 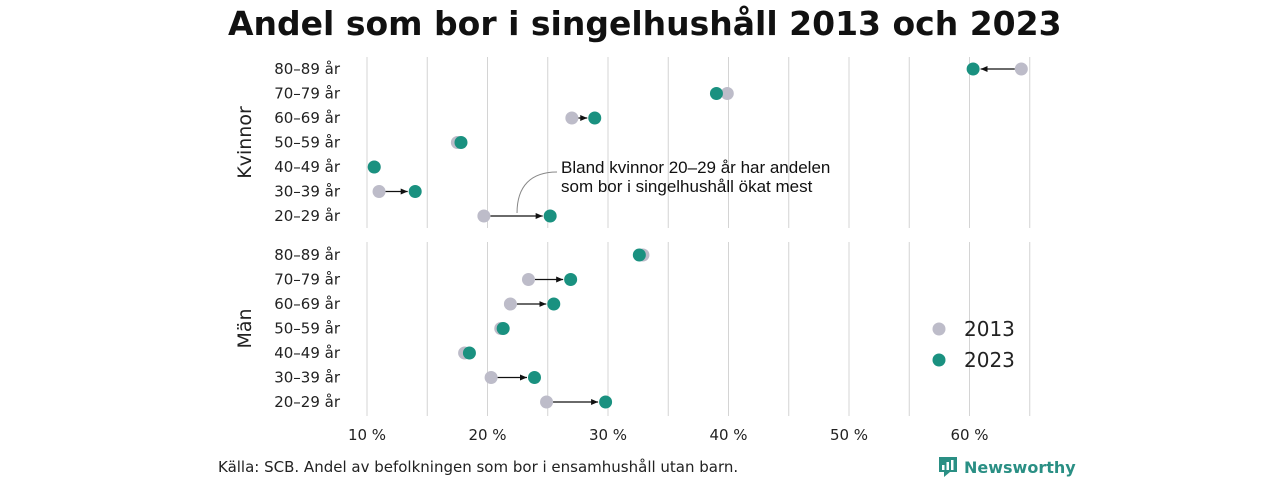 What do you see at coordinates (989, 329) in the screenshot?
I see `legend-label: 2013` at bounding box center [989, 329].